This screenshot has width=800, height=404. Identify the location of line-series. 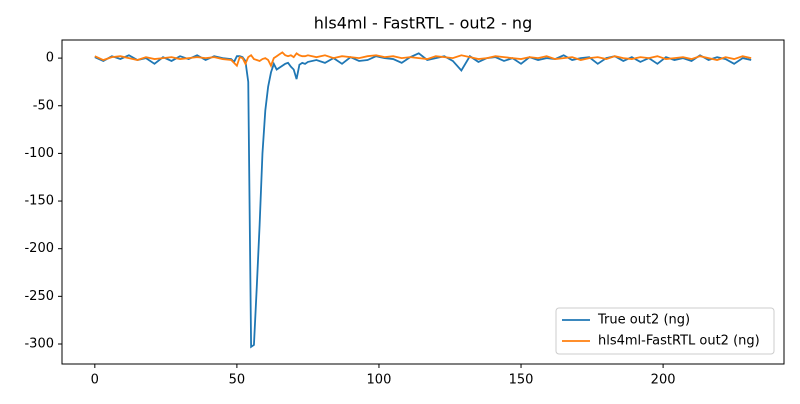
(423, 59).